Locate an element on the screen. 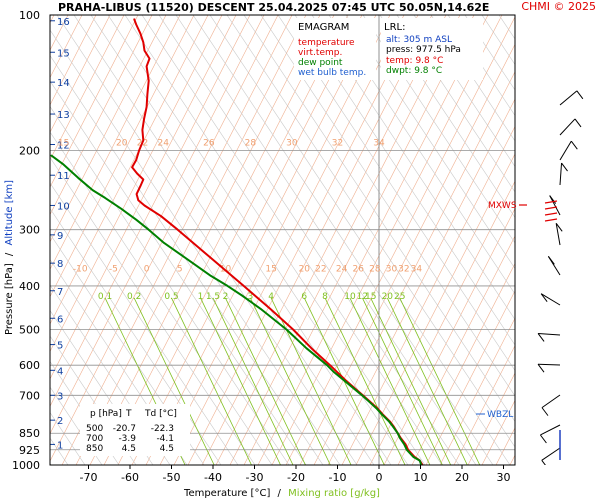  mxws-label: MXWS is located at coordinates (502, 206).